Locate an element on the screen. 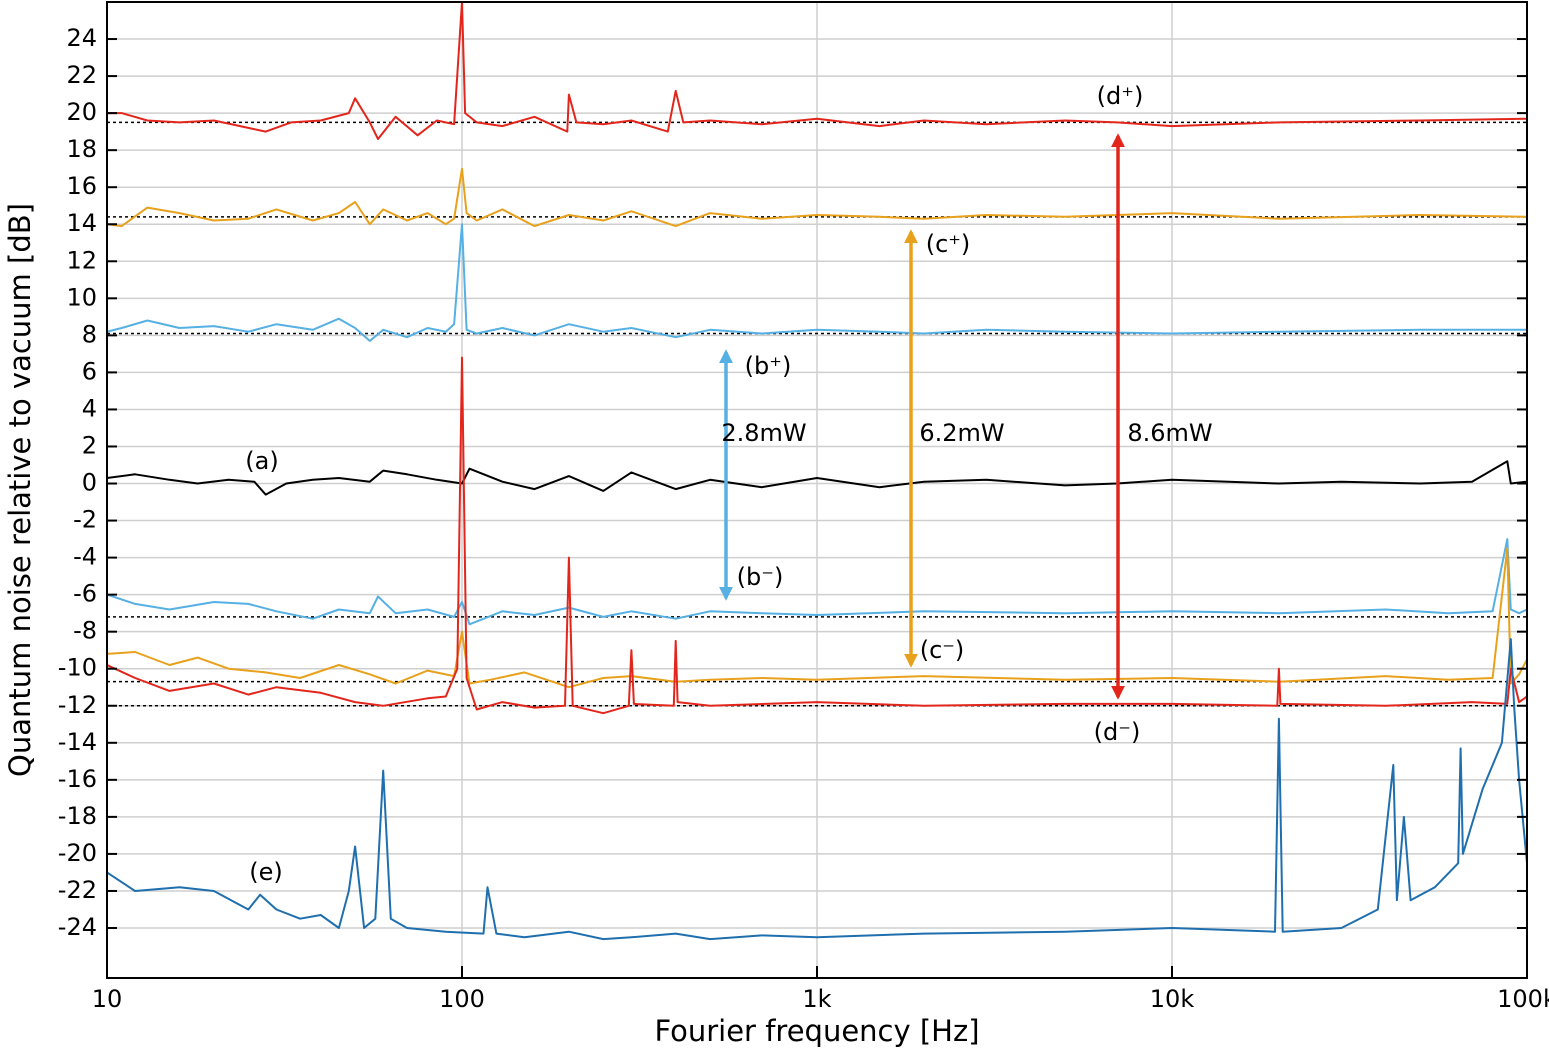  y-tick-label: 10 is located at coordinates (81, 297).